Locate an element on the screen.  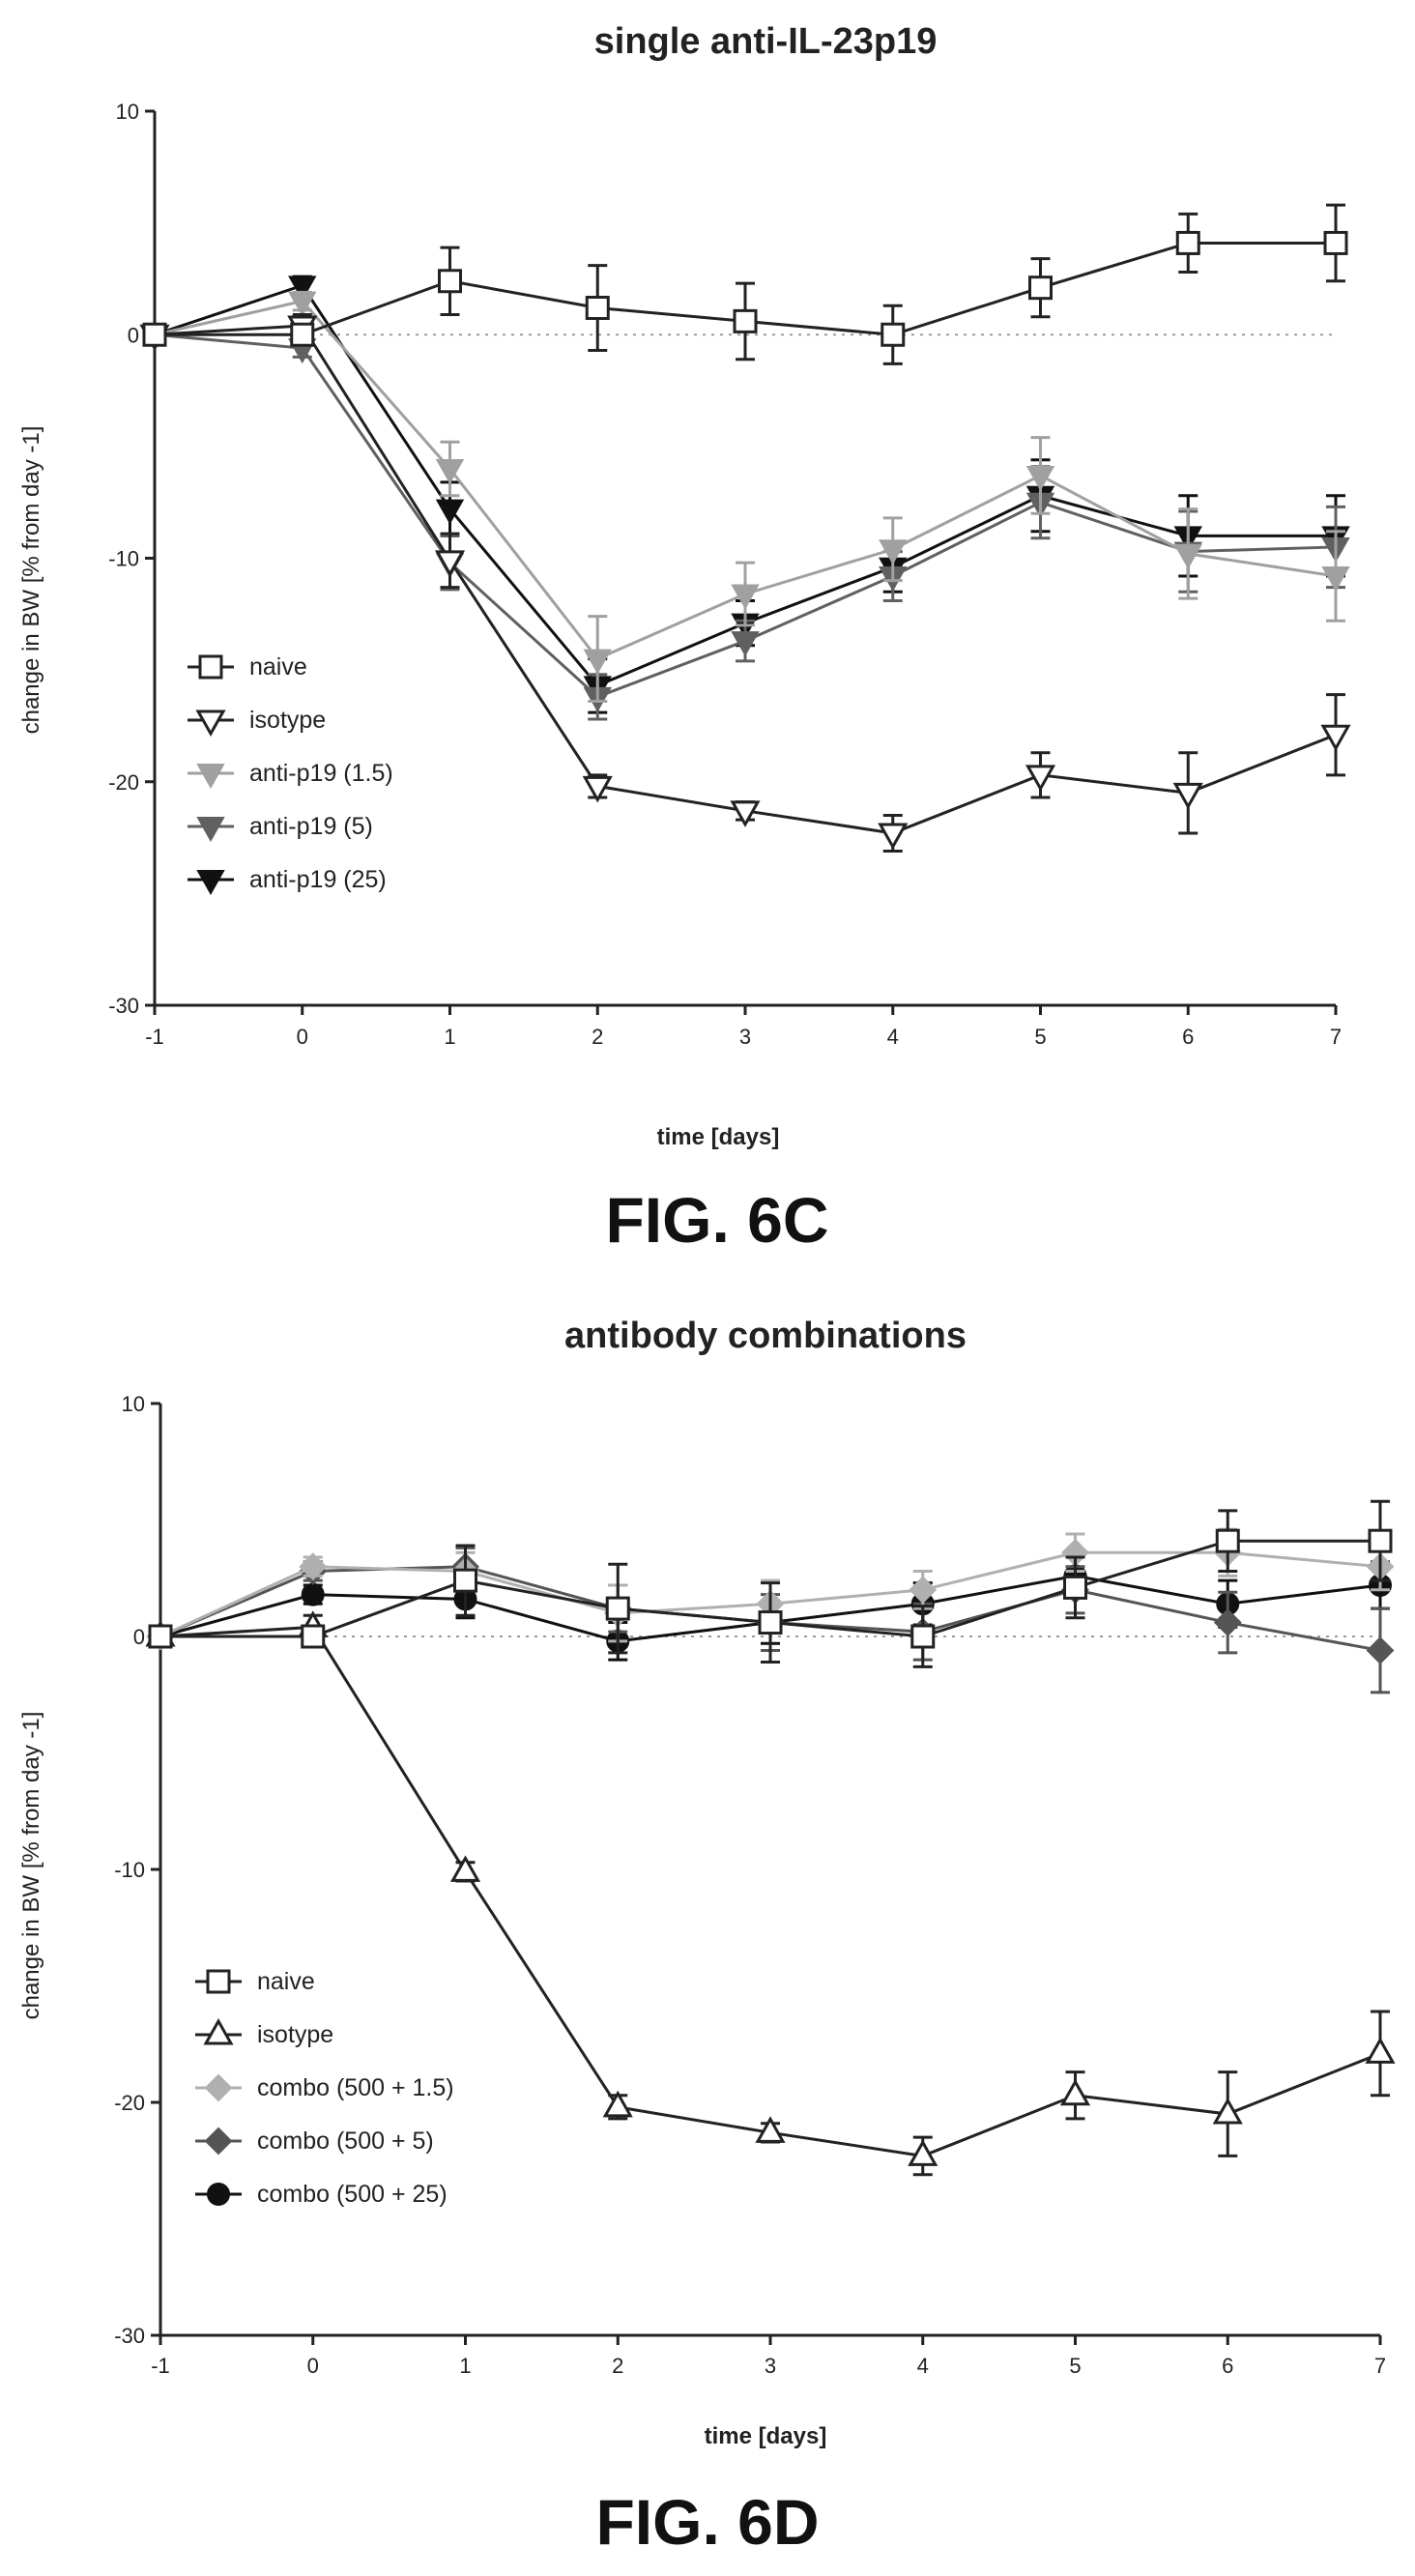
chart-6d-series-naive is located at coordinates (771, 1583).